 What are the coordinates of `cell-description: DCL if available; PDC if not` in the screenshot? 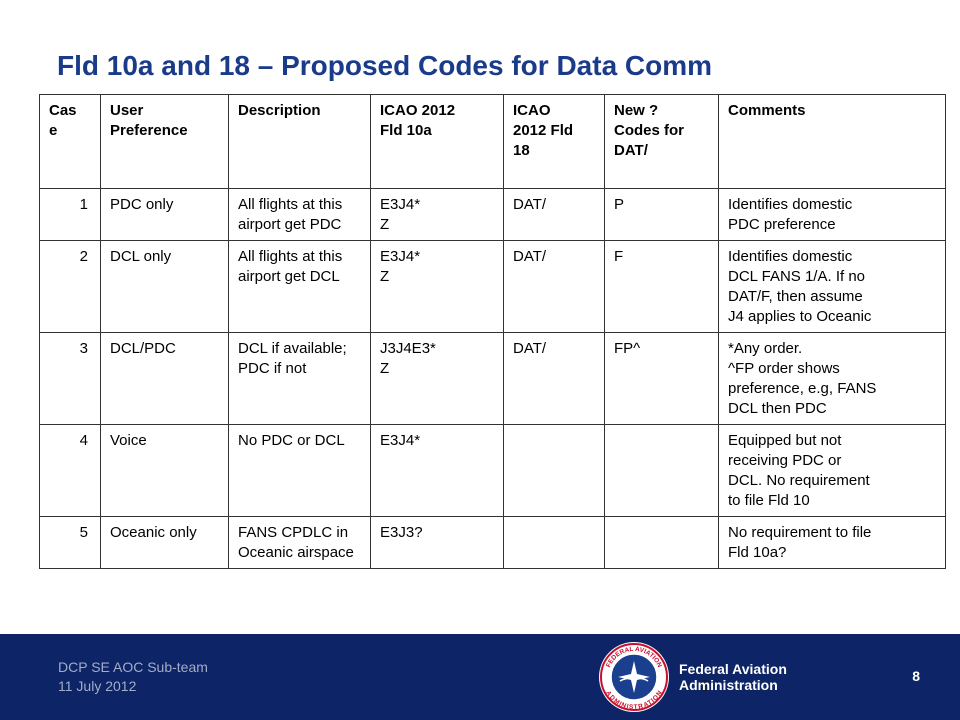 It's located at (299, 378).